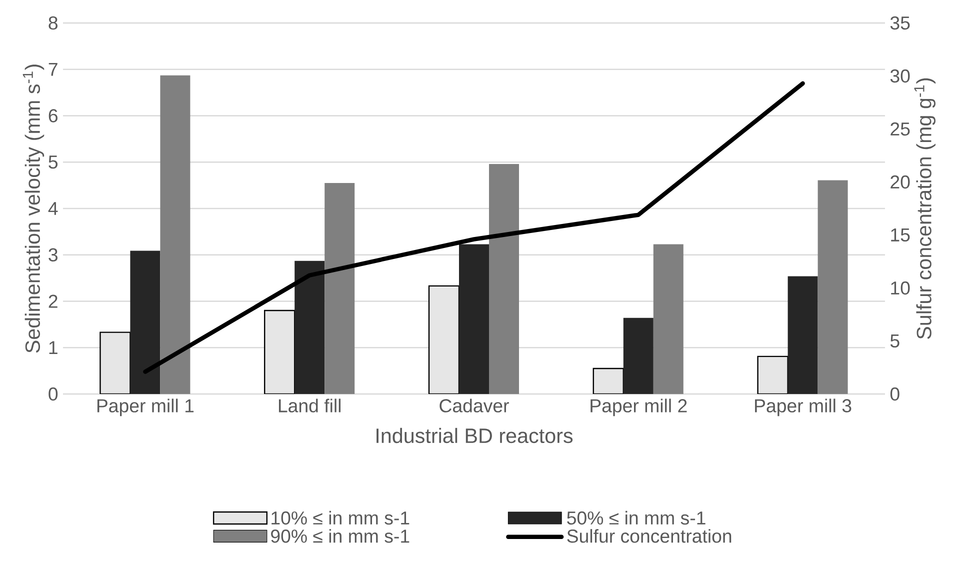 The width and height of the screenshot is (960, 574). Describe the element at coordinates (895, 341) in the screenshot. I see `y2-tick-label: 5` at that location.